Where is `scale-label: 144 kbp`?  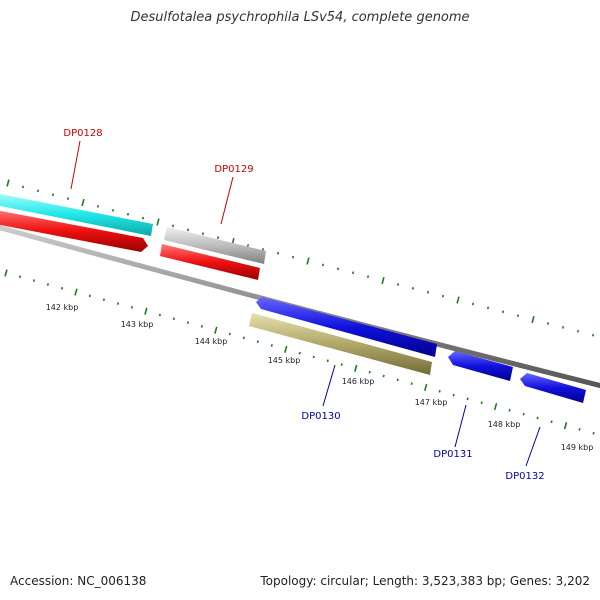
scale-label: 144 kbp is located at coordinates (211, 341).